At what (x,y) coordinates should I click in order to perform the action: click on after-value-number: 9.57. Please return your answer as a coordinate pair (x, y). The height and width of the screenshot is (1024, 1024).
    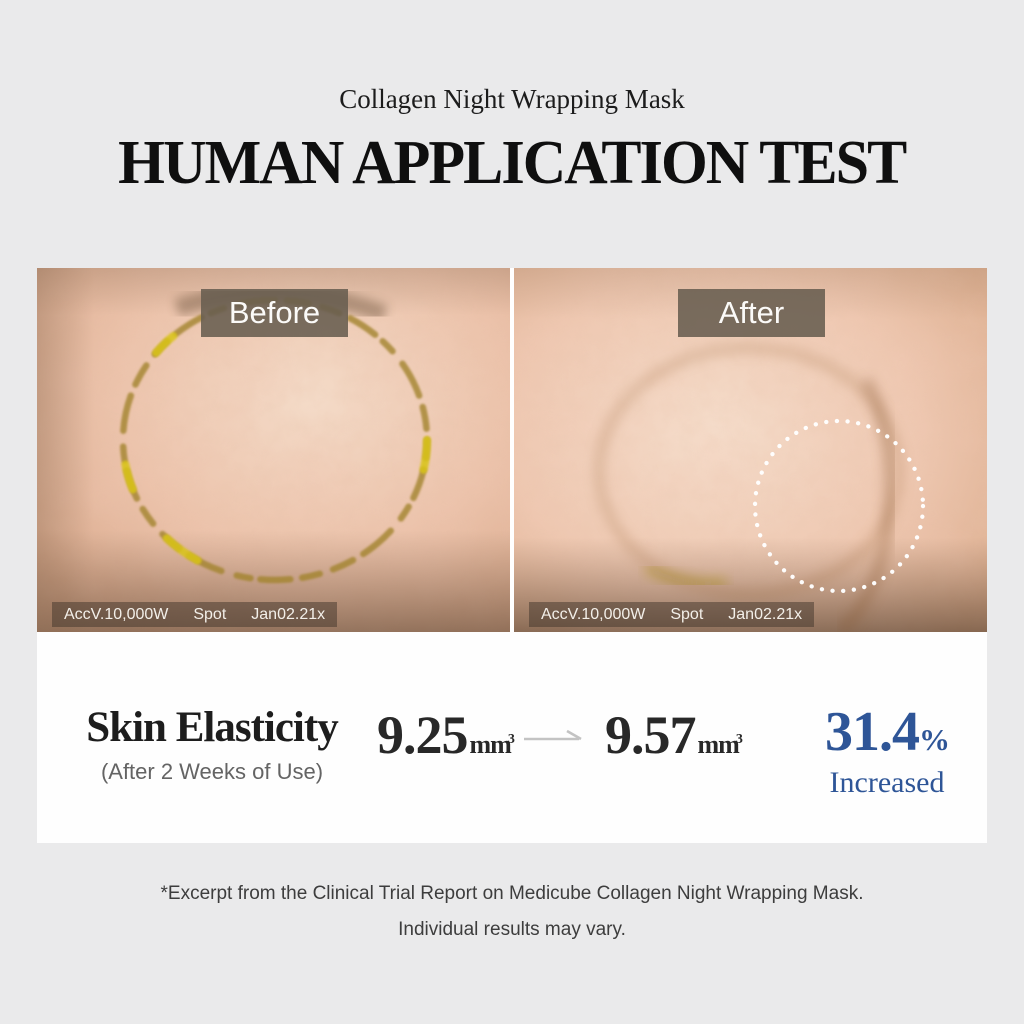
    Looking at the image, I should click on (650, 735).